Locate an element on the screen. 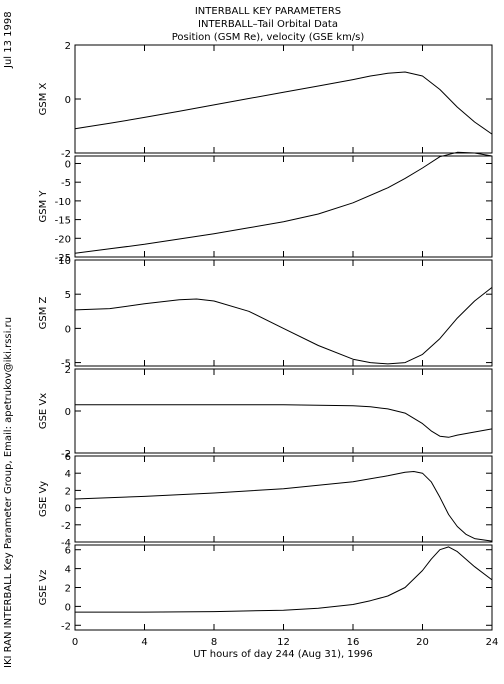 The width and height of the screenshot is (504, 684). x-tick-label: 8 is located at coordinates (214, 642).